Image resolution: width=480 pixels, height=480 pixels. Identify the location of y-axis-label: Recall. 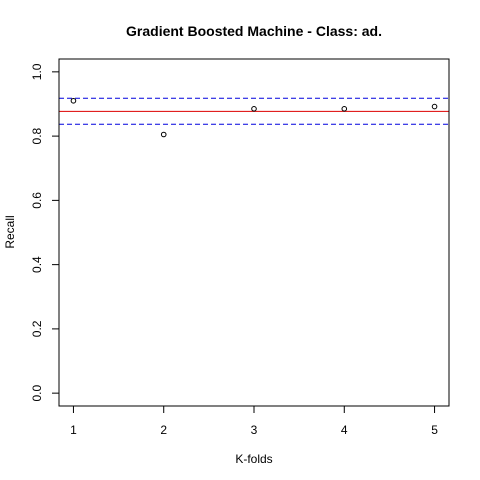
(10, 231).